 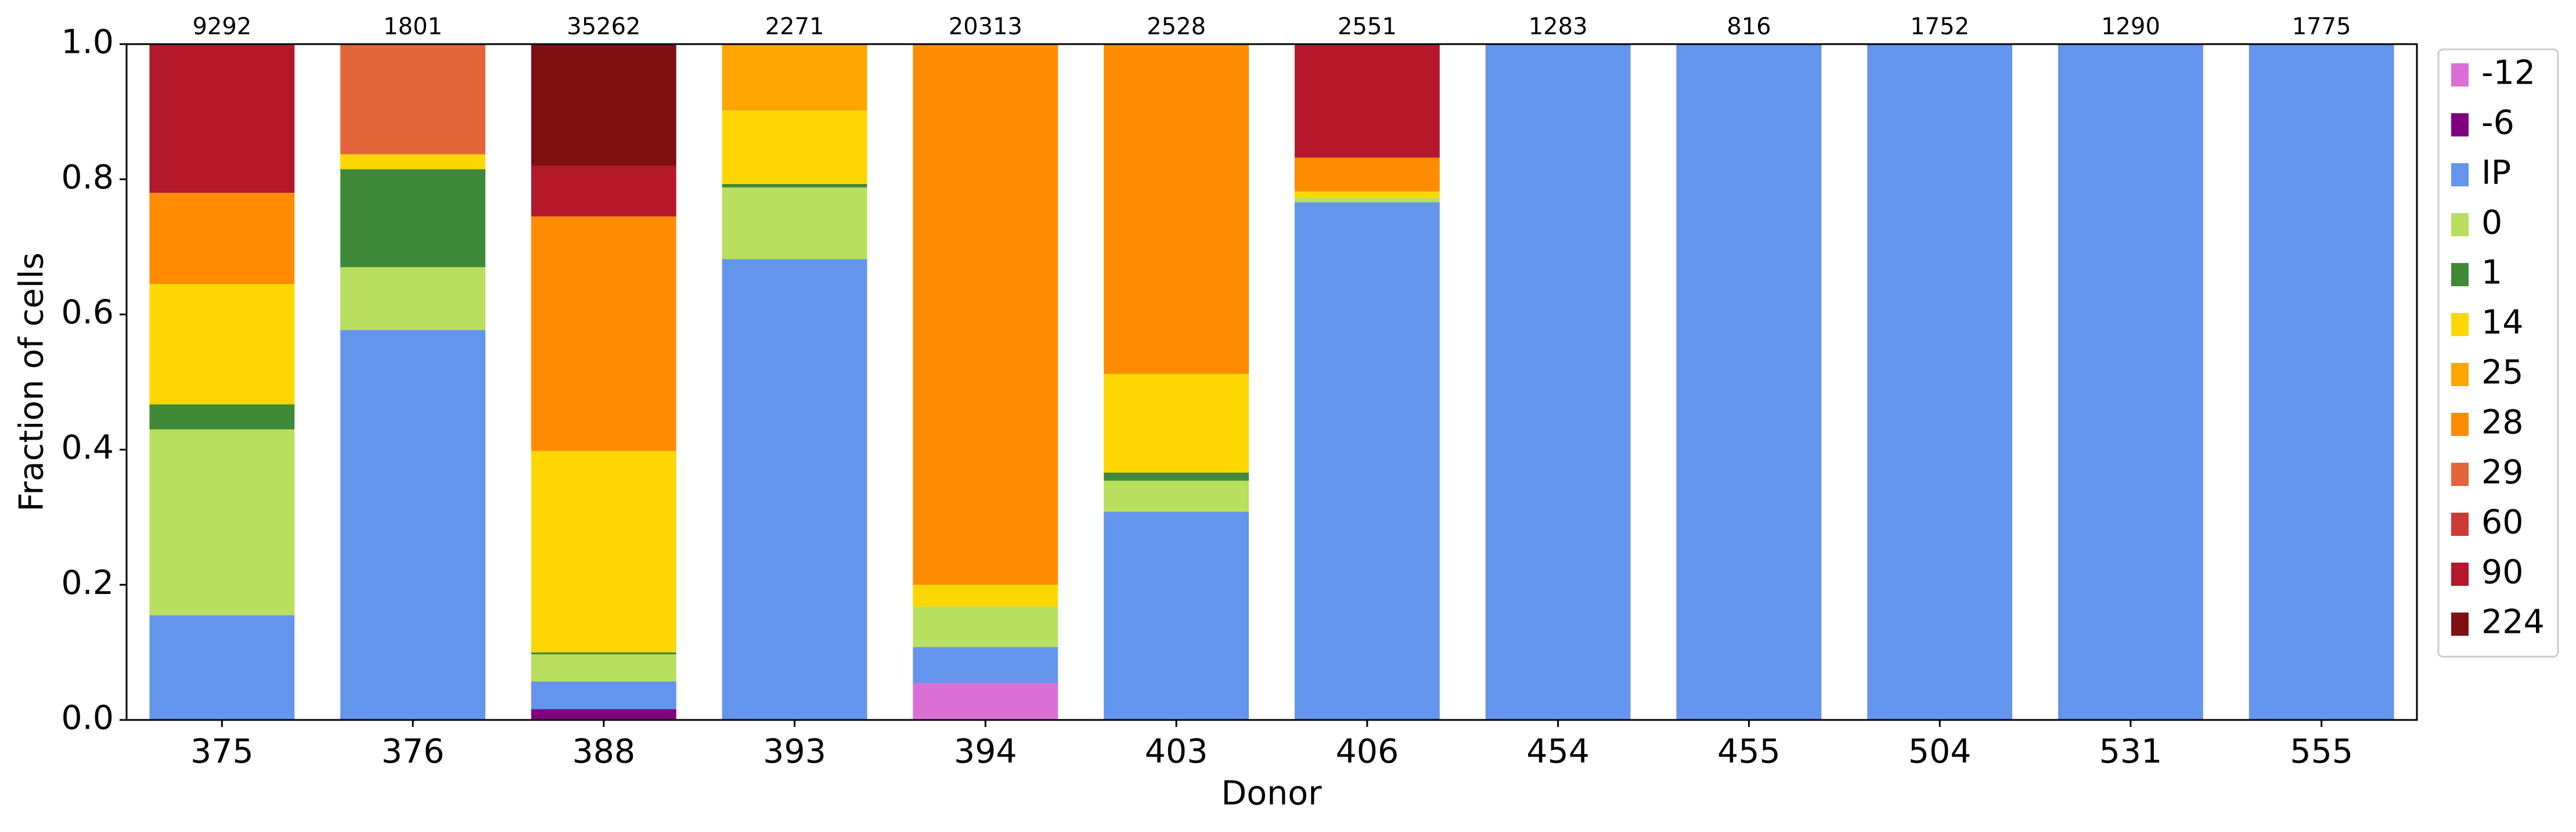 What do you see at coordinates (1939, 26) in the screenshot?
I see `bar-label: 1752` at bounding box center [1939, 26].